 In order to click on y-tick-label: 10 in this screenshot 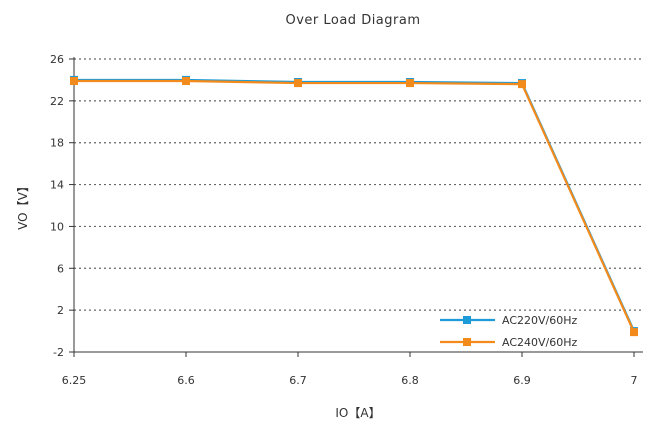, I will do `click(57, 226)`.